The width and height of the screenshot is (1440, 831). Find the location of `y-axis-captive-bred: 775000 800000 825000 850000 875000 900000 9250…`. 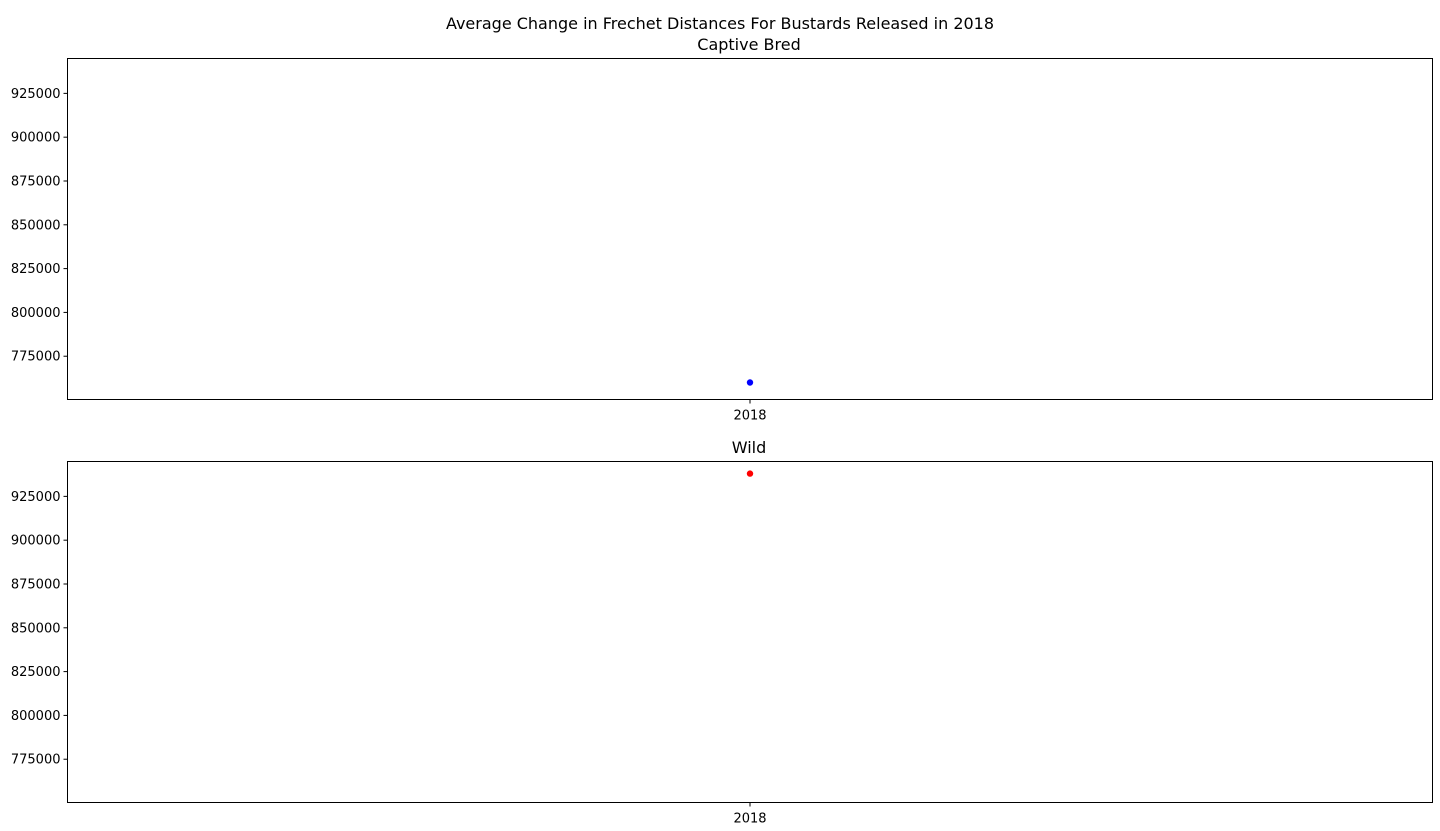

y-axis-captive-bred: 775000 800000 825000 850000 875000 900000 9250… is located at coordinates (39, 226).